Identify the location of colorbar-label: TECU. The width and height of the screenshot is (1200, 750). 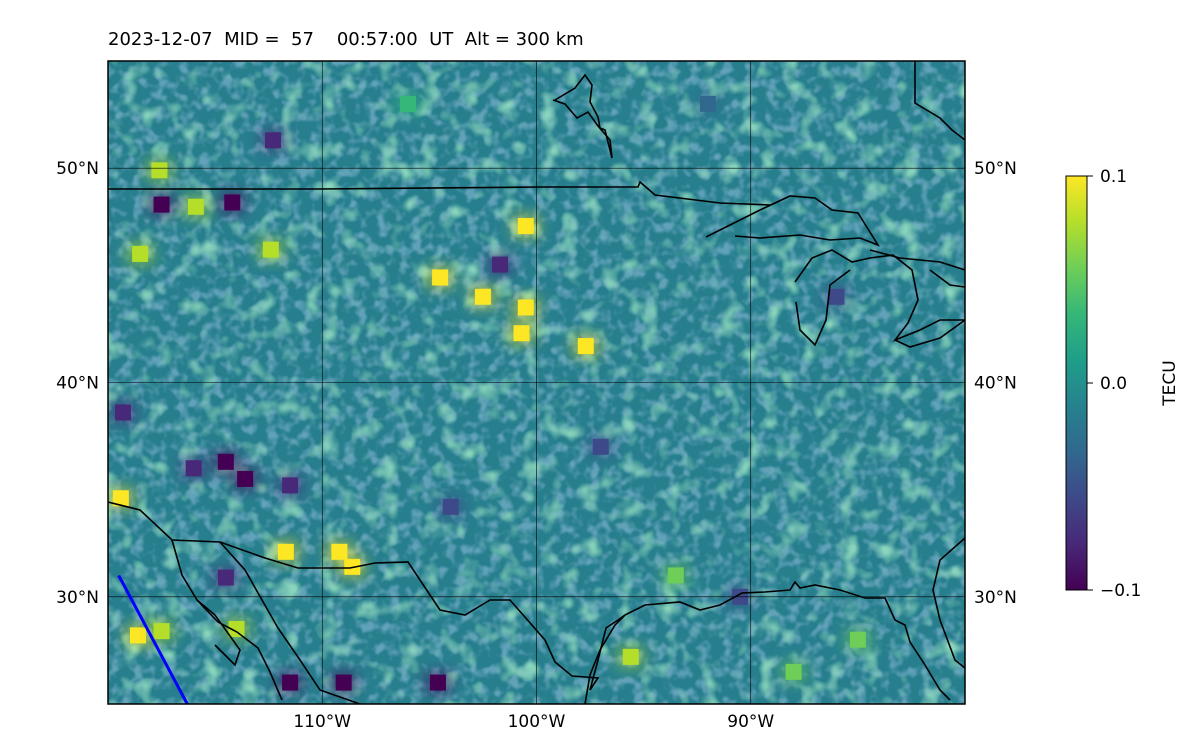
(1170, 383).